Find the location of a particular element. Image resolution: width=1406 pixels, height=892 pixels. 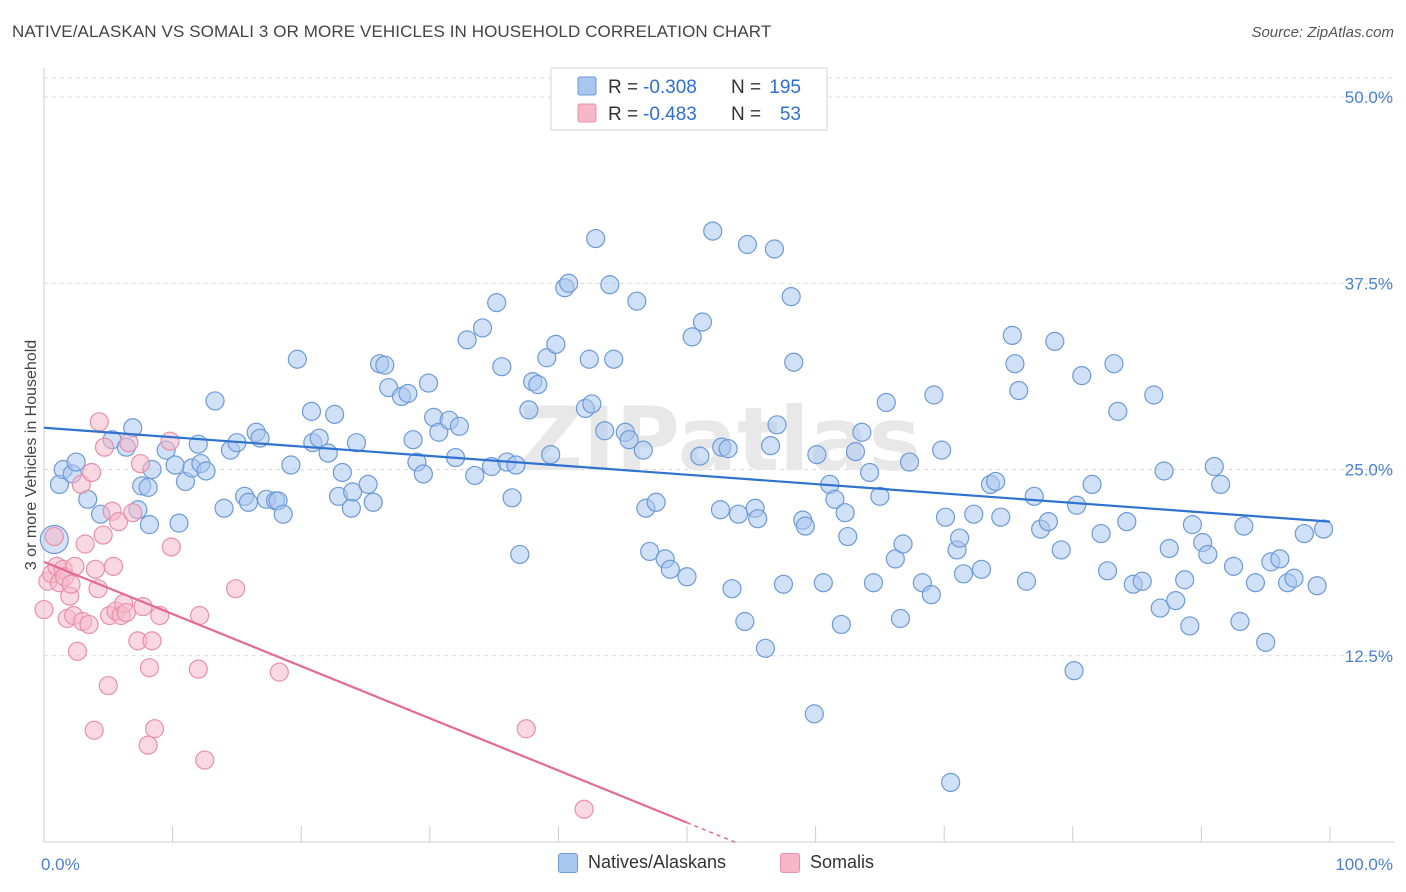

legend-r-value-blue: -0.308 is located at coordinates (670, 87).